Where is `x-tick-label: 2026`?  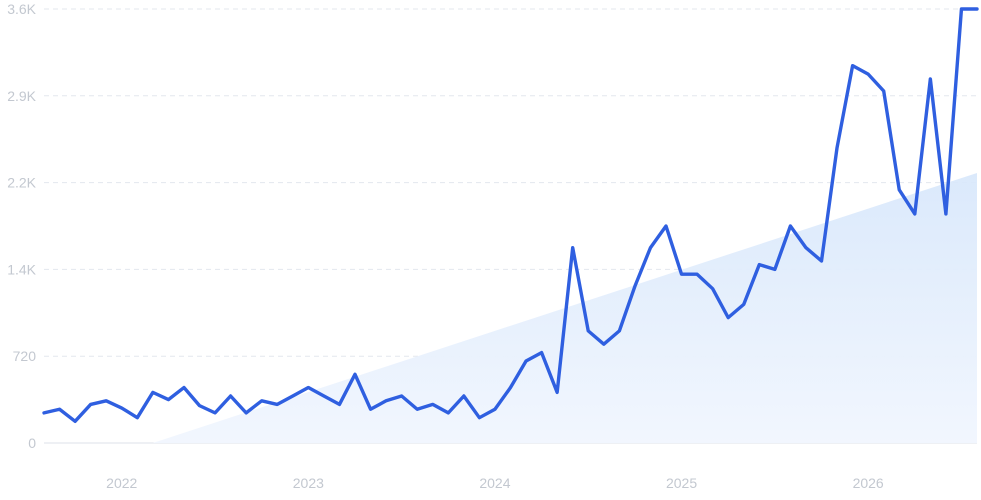
x-tick-label: 2026 is located at coordinates (868, 483).